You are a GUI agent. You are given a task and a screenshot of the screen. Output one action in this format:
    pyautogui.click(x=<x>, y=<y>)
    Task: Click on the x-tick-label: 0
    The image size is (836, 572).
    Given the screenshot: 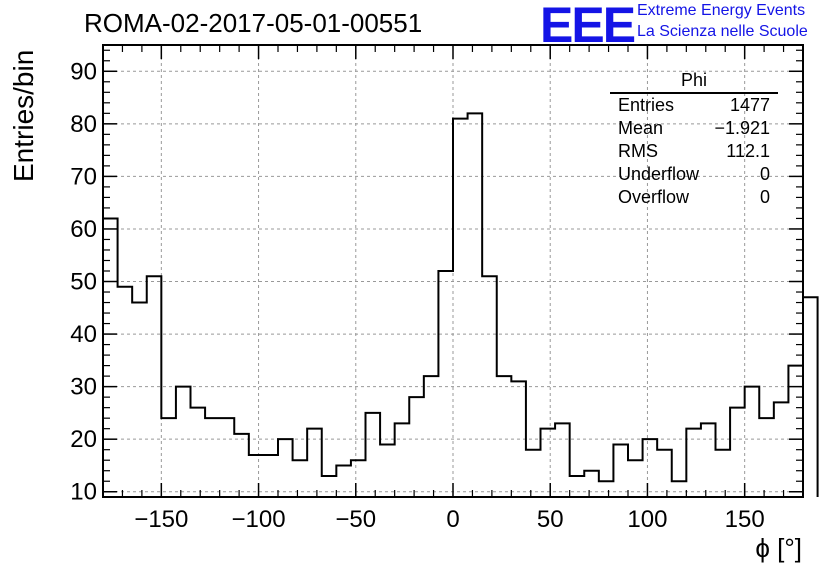 What is the action you would take?
    pyautogui.click(x=452, y=519)
    